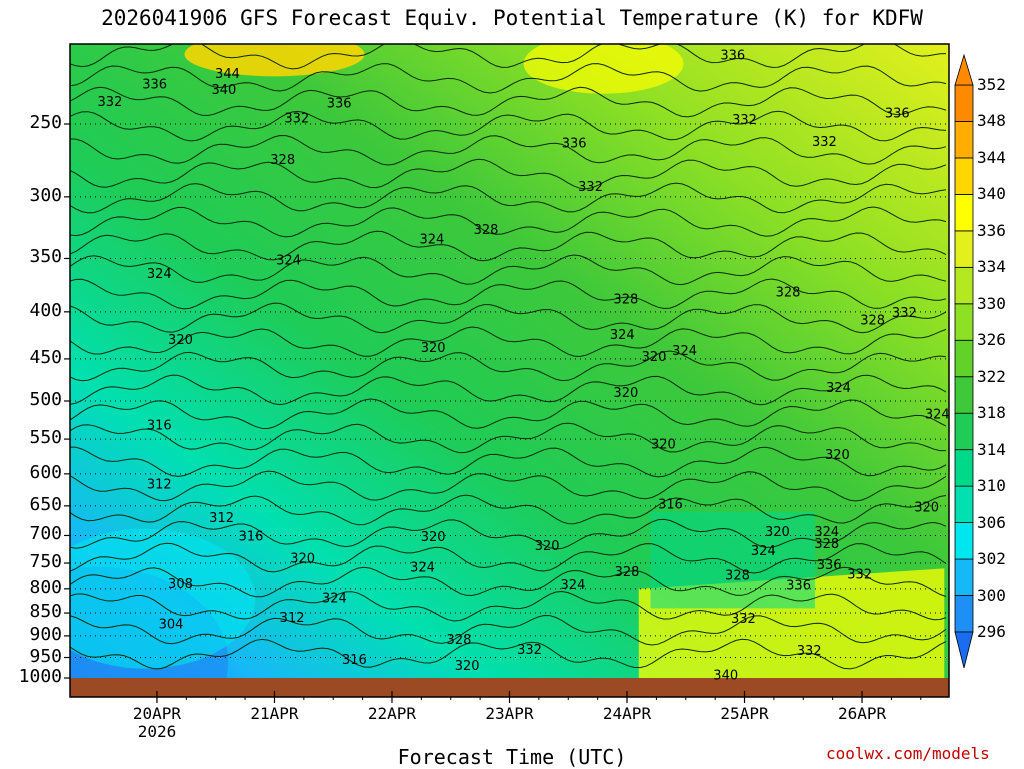 Image resolution: width=1024 pixels, height=769 pixels. I want to click on colorbar-bottom-arrow, so click(964, 650).